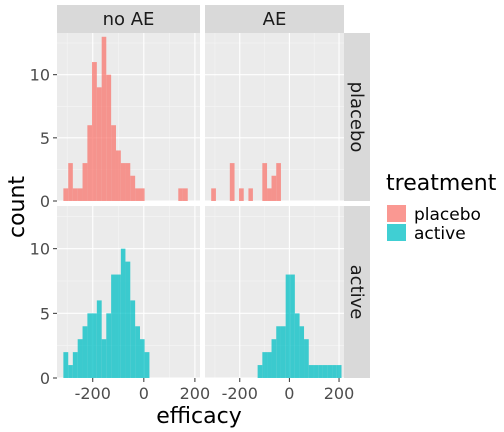 The width and height of the screenshot is (504, 432). I want to click on facet-col-label: AE, so click(275, 19).